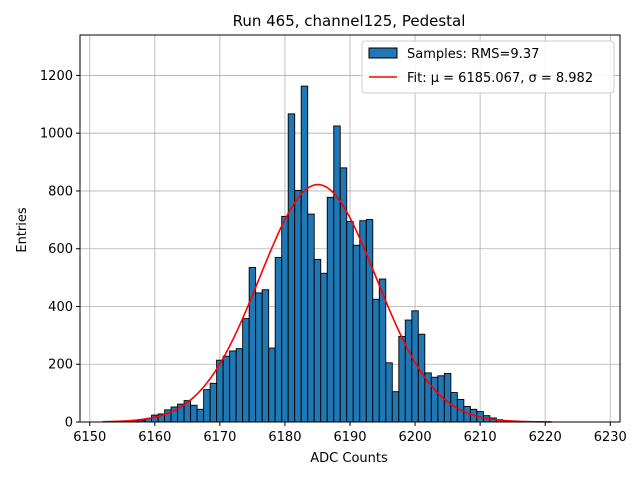 Image resolution: width=640 pixels, height=480 pixels. Describe the element at coordinates (480, 437) in the screenshot. I see `x-tick-label: 6210` at that location.